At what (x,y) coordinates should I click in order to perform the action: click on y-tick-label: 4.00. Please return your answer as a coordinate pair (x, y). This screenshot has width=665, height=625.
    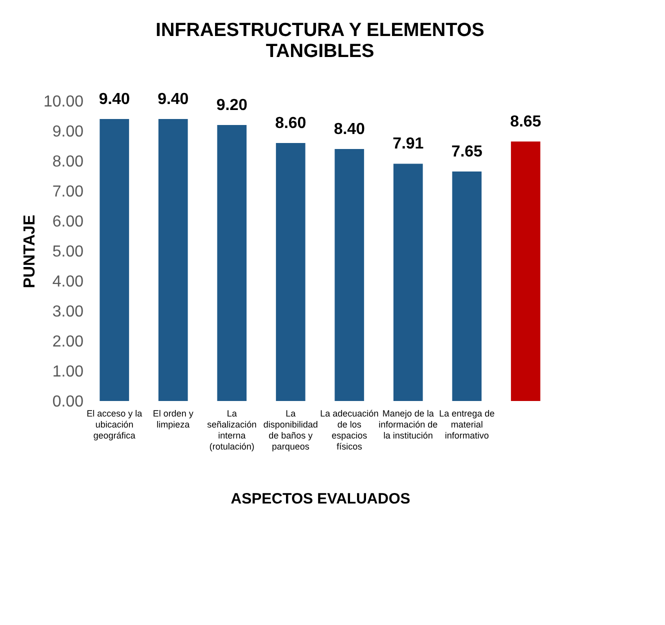
    Looking at the image, I should click on (68, 282).